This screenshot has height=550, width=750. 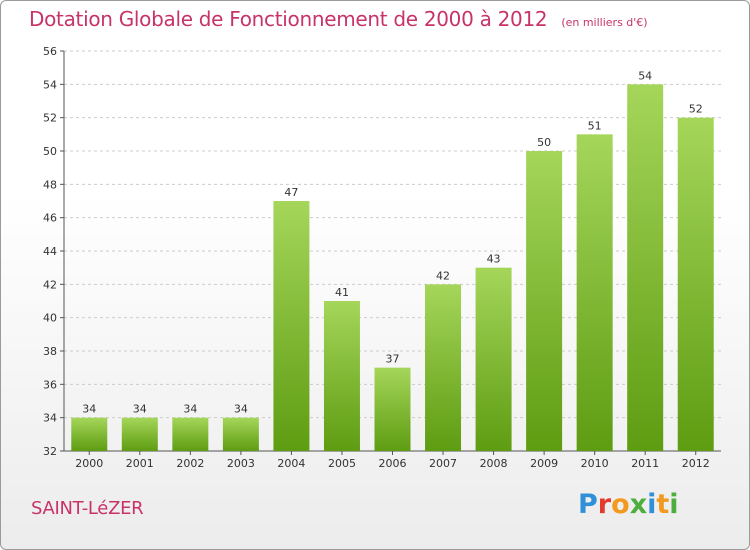 What do you see at coordinates (50, 51) in the screenshot?
I see `y-tick-label: 56` at bounding box center [50, 51].